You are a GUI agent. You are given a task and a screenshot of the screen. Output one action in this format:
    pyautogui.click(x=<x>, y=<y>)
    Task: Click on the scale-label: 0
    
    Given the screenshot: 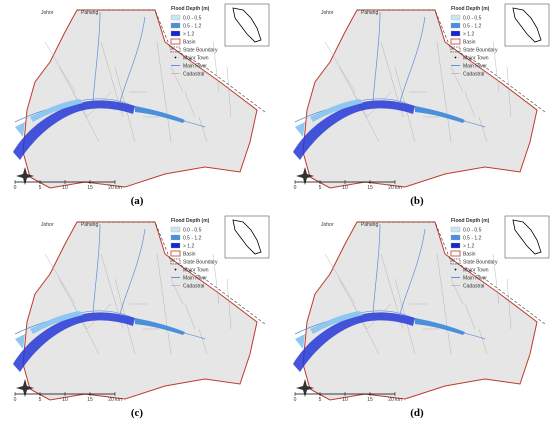 What is the action you would take?
    pyautogui.click(x=295, y=400)
    